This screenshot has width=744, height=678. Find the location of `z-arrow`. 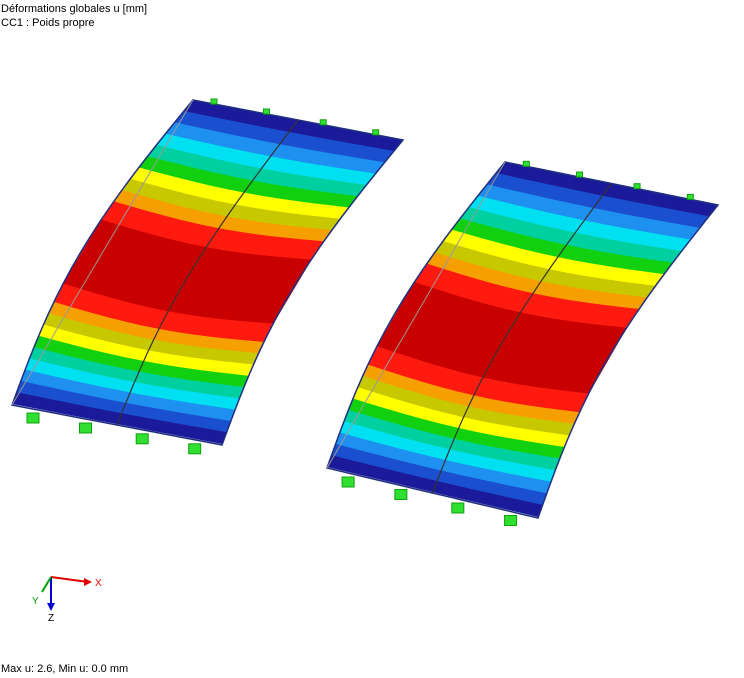

z-arrow is located at coordinates (51, 607).